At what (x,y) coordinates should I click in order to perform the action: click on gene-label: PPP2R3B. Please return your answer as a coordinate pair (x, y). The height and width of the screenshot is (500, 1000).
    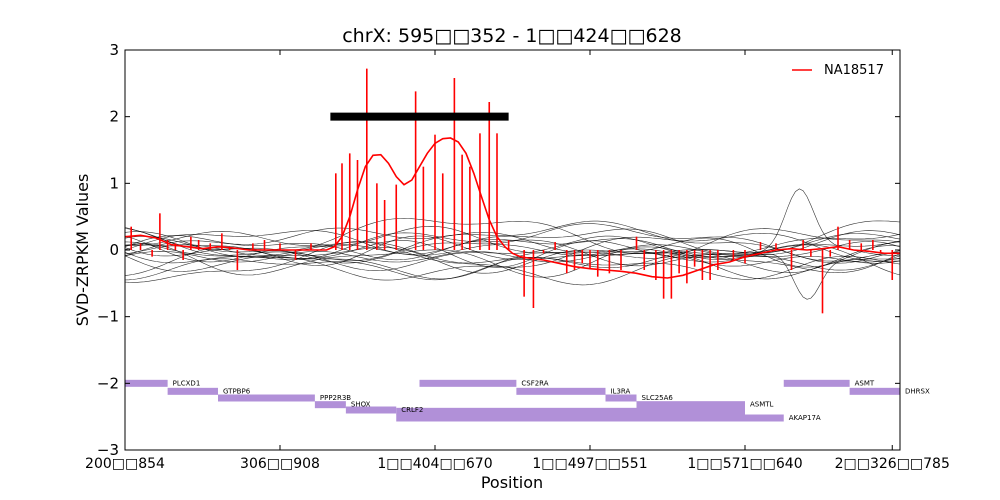
    Looking at the image, I should click on (335, 398).